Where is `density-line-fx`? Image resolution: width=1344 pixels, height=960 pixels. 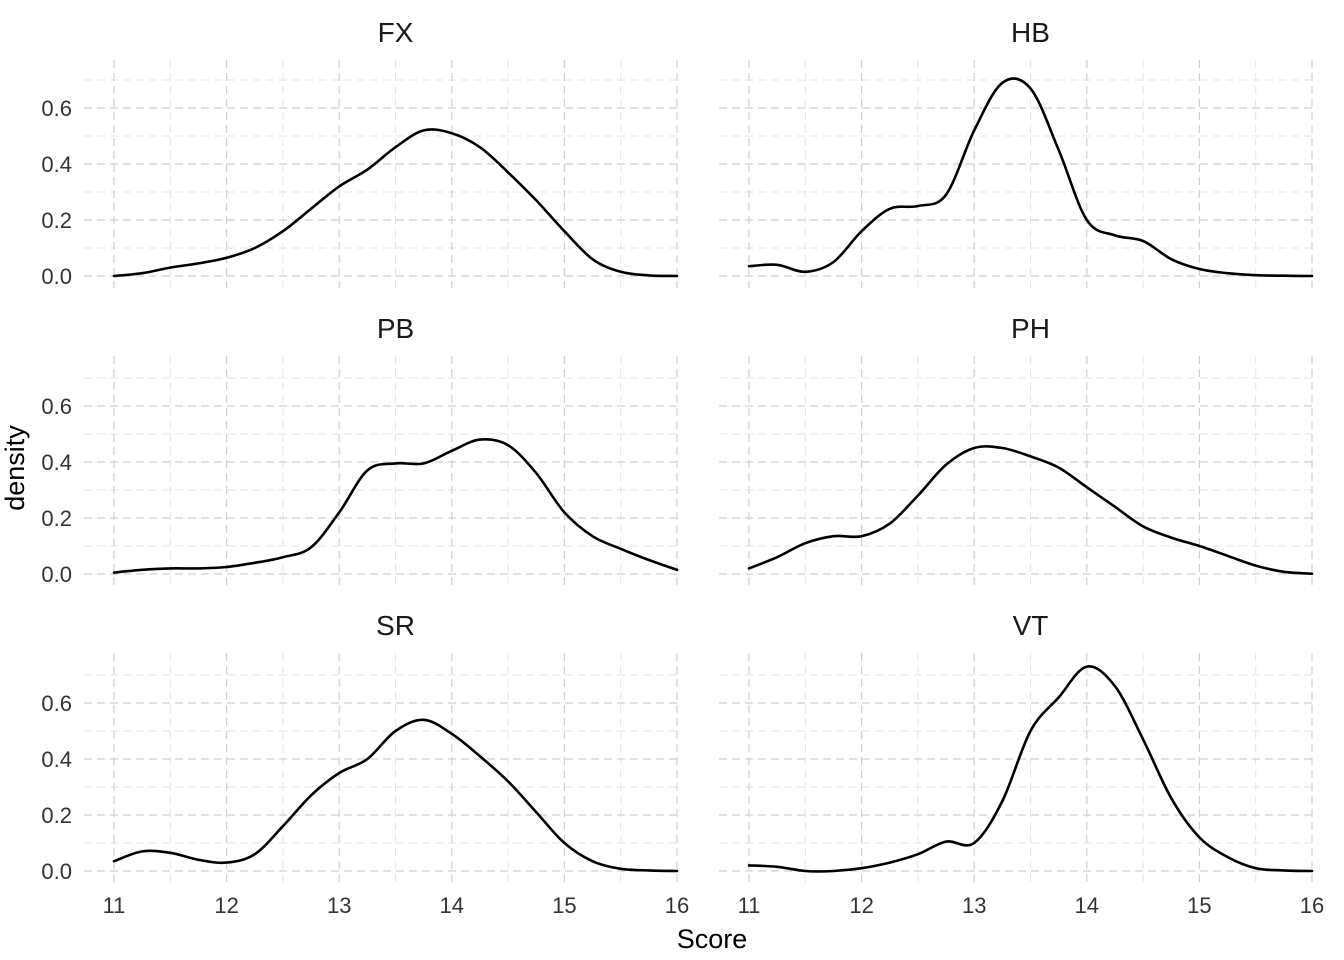
density-line-fx is located at coordinates (395, 203).